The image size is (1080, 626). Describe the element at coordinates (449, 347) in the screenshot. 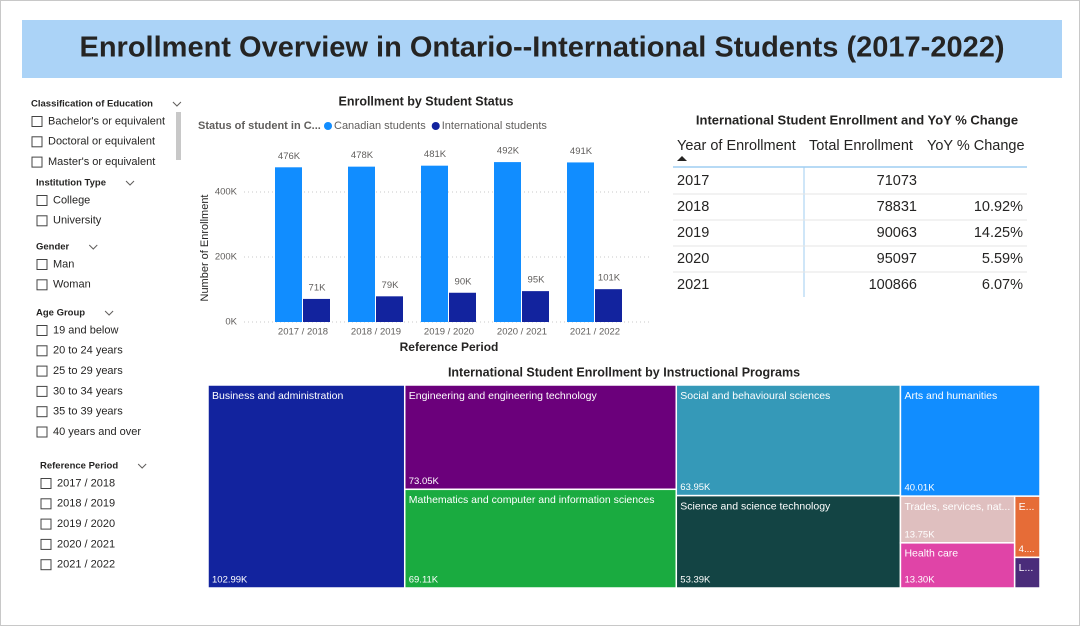

I see `x-axis-label: Reference Period` at that location.